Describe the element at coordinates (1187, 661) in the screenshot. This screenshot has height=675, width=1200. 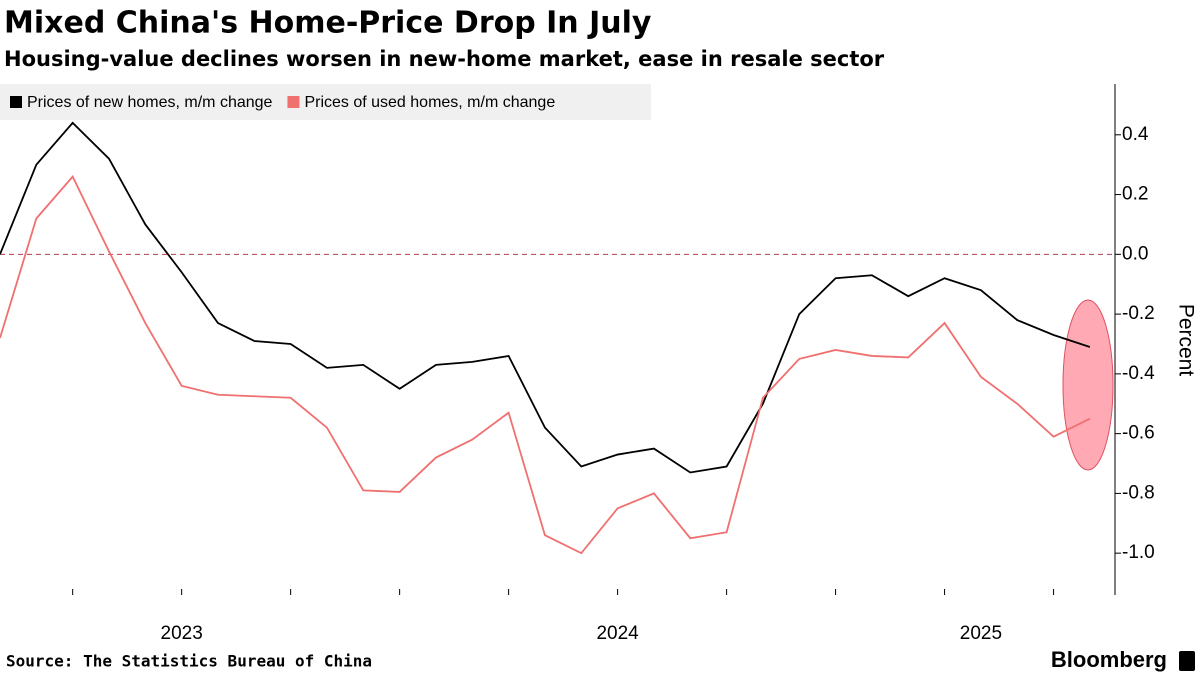
I see `brand-icon` at that location.